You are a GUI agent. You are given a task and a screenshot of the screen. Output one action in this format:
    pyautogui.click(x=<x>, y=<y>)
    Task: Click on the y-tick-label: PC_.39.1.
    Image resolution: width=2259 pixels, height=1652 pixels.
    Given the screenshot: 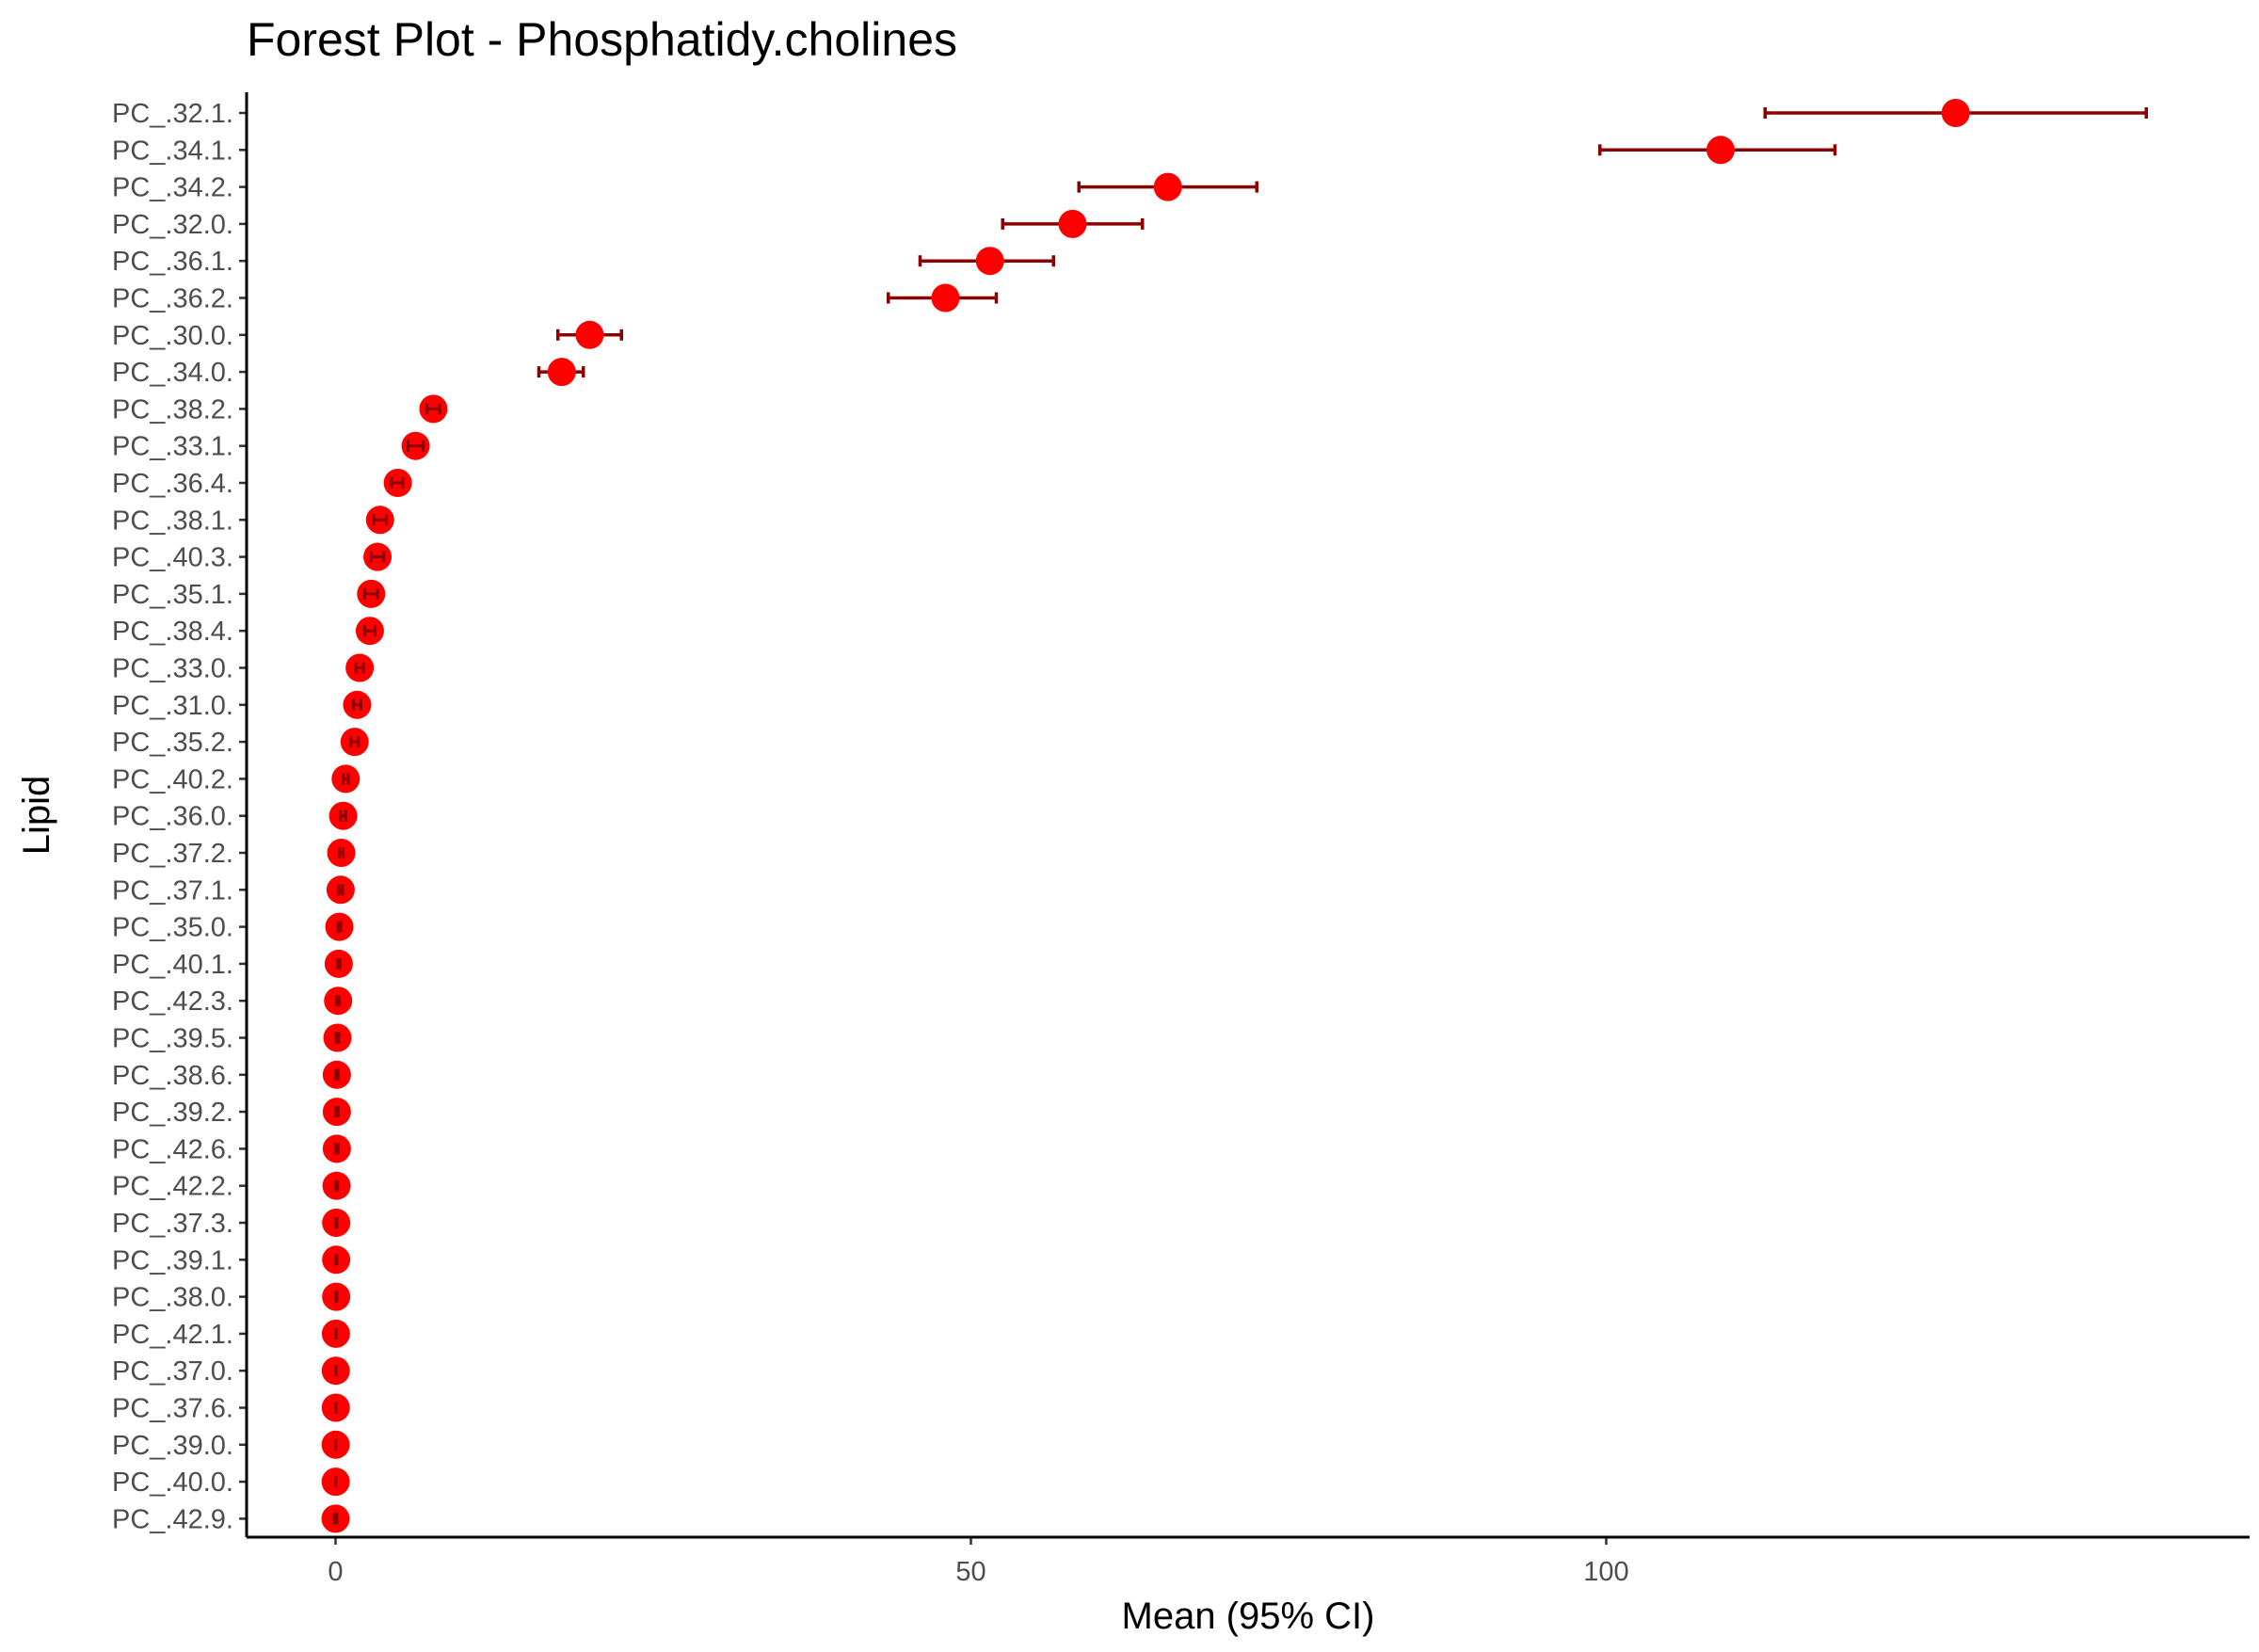 What is the action you would take?
    pyautogui.click(x=172, y=1260)
    